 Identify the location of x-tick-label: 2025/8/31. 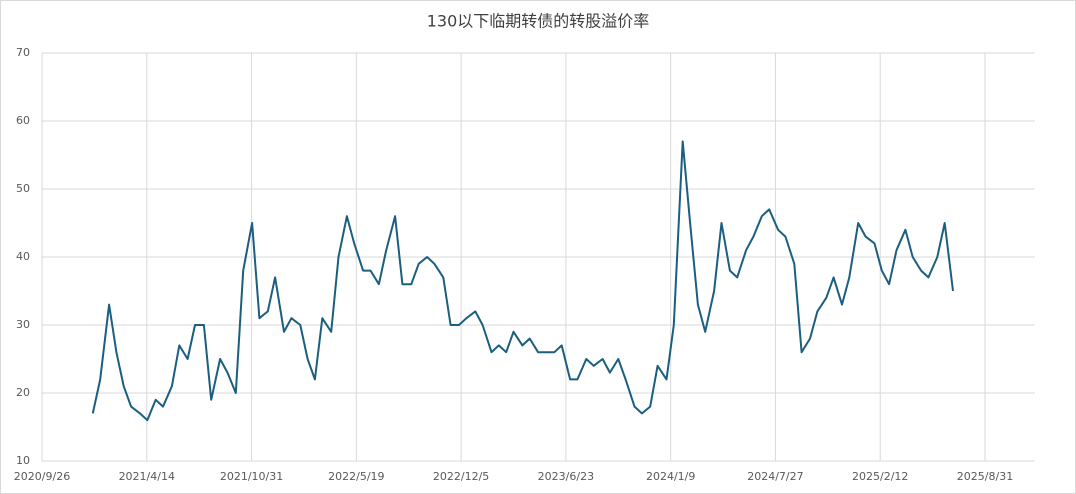
(985, 476).